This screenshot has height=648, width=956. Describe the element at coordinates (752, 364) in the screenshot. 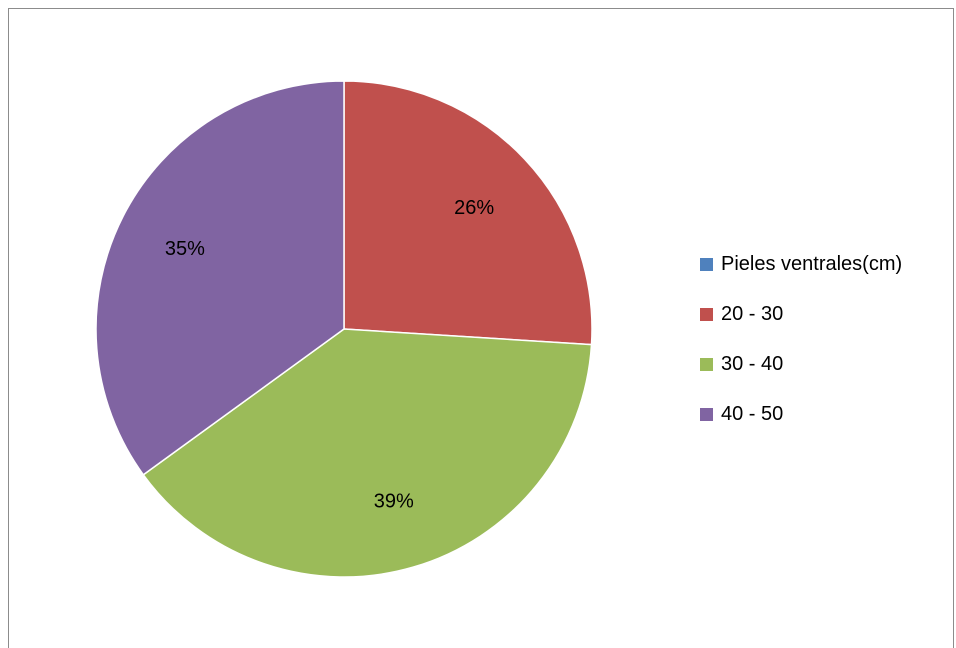

I see `legend-label: 30 - 40` at that location.